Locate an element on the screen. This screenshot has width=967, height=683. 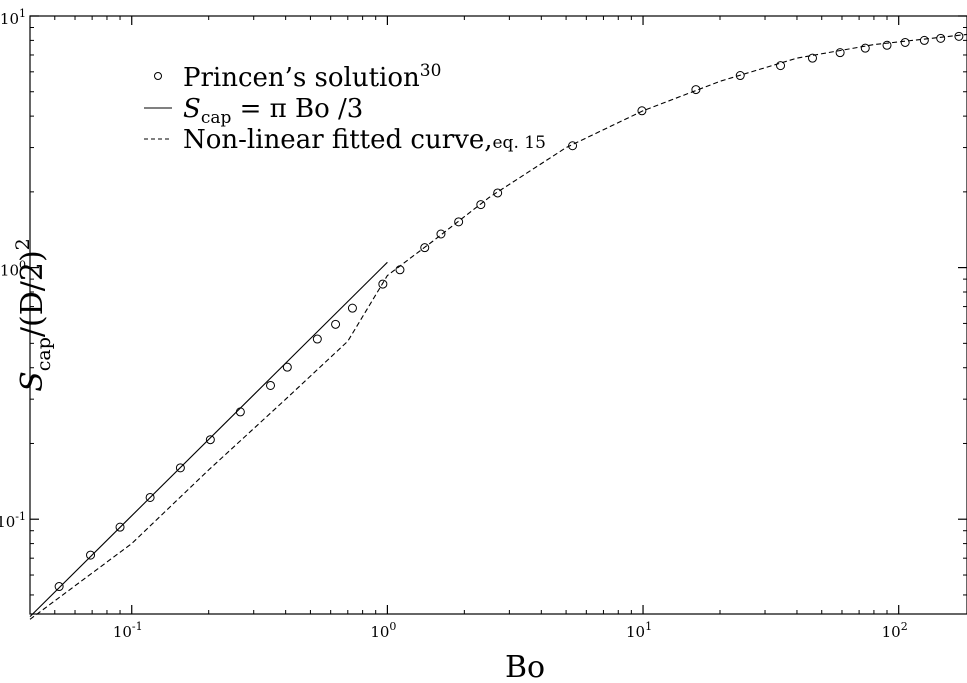
y-tick-label: 10¹ is located at coordinates (13, 17).